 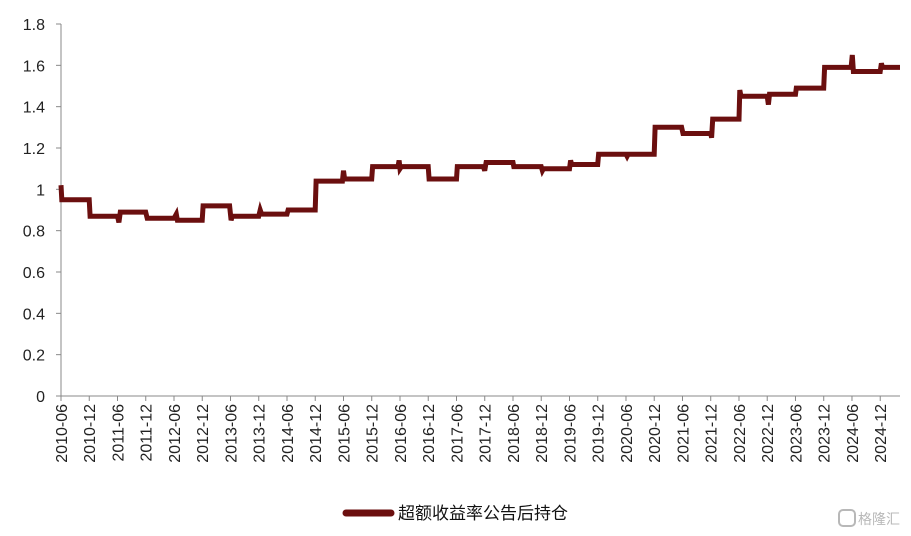 What do you see at coordinates (853, 433) in the screenshot?
I see `x-tick-label: 2024-06` at bounding box center [853, 433].